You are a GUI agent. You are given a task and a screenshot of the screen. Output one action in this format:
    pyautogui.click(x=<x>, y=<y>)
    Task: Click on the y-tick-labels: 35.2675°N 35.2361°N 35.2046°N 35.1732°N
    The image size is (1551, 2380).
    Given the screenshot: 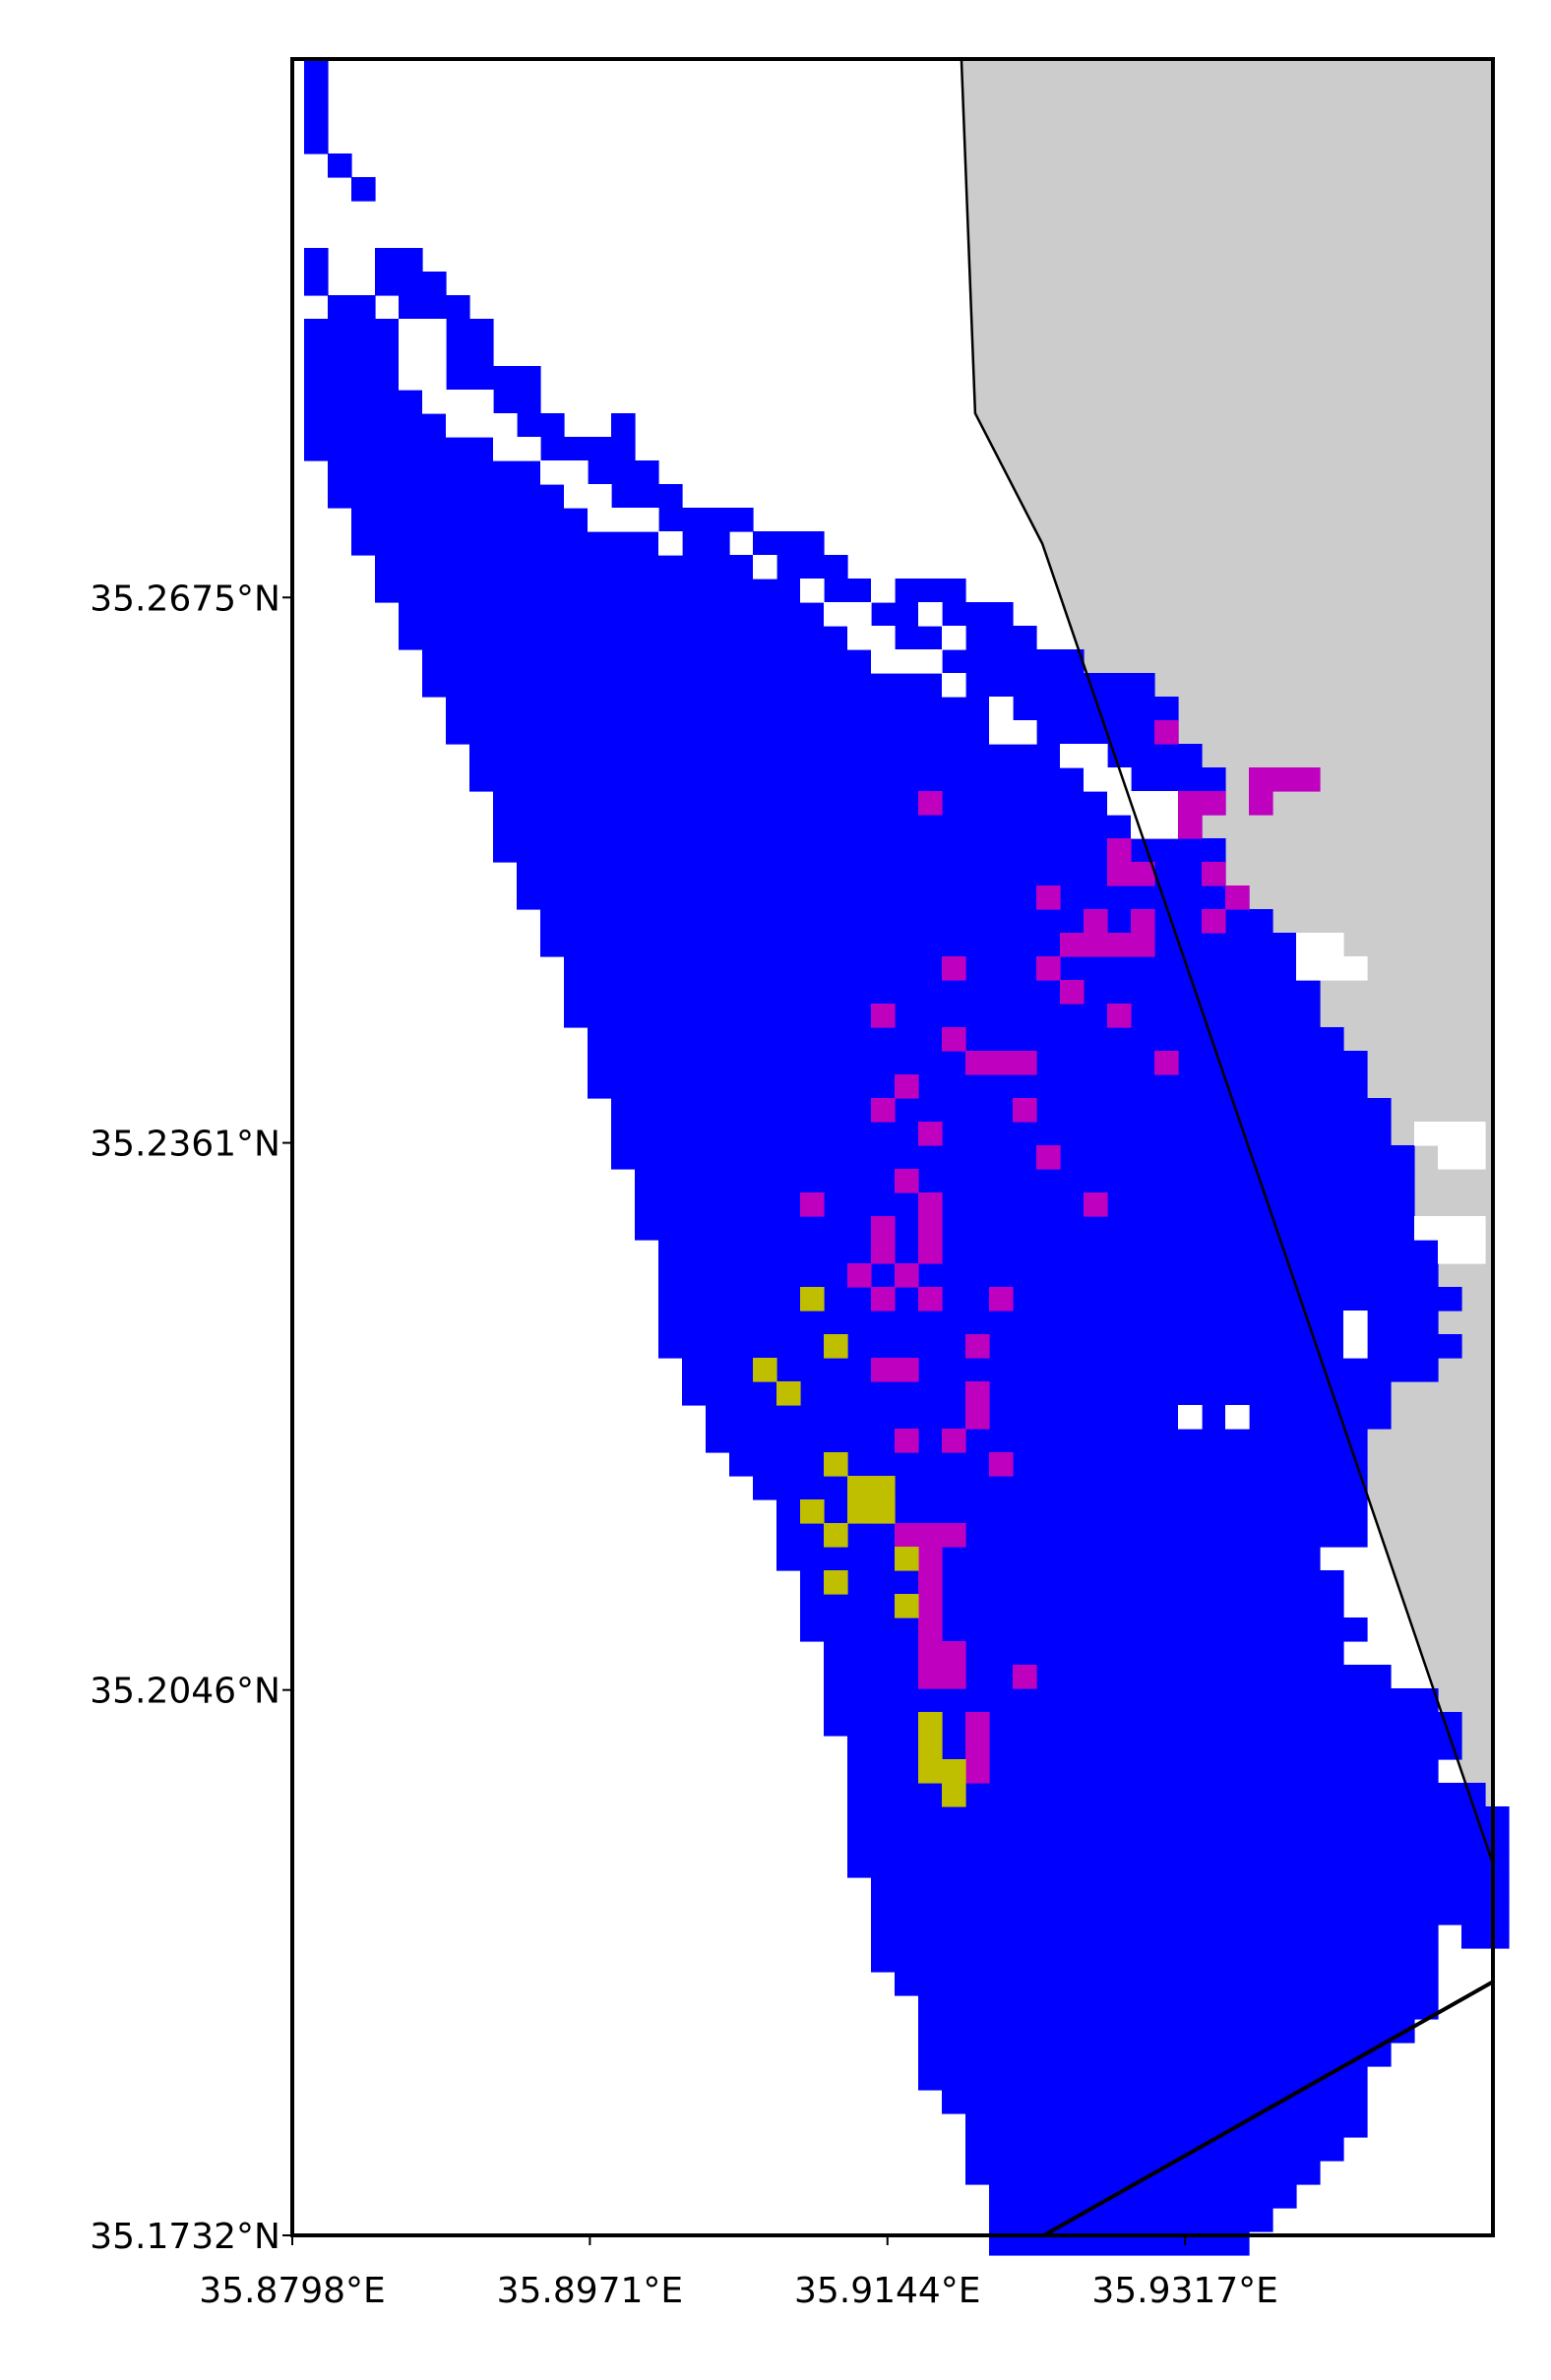 What is the action you would take?
    pyautogui.click(x=191, y=1418)
    